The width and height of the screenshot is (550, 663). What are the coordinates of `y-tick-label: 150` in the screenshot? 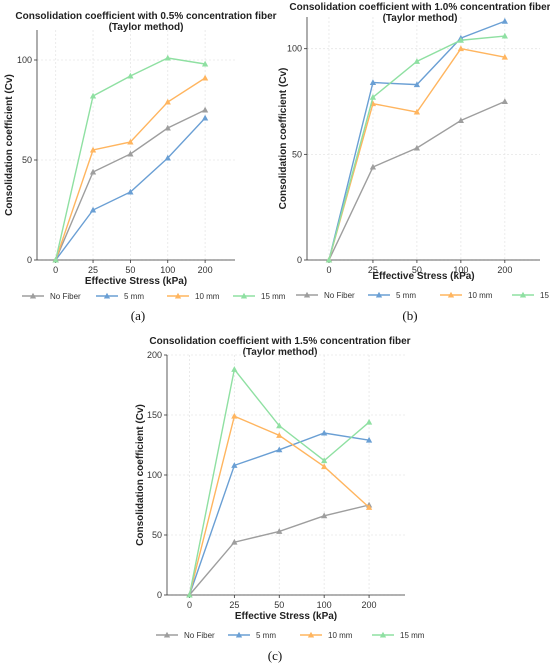 It's located at (154, 415).